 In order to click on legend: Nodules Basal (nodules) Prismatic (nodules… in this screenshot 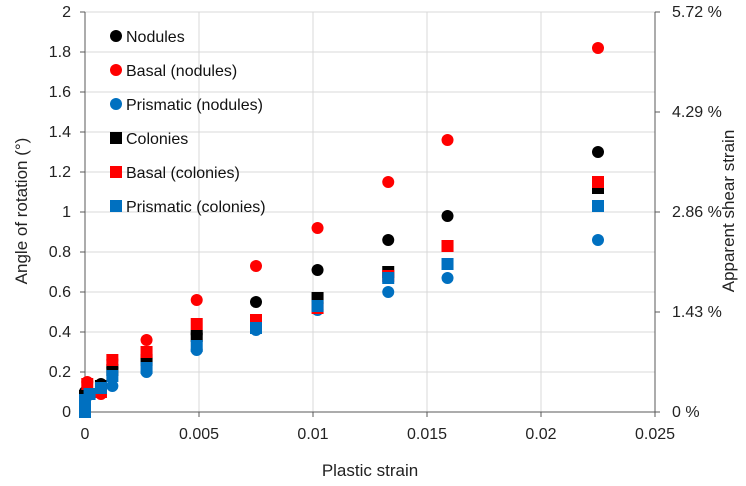, I will do `click(188, 122)`.